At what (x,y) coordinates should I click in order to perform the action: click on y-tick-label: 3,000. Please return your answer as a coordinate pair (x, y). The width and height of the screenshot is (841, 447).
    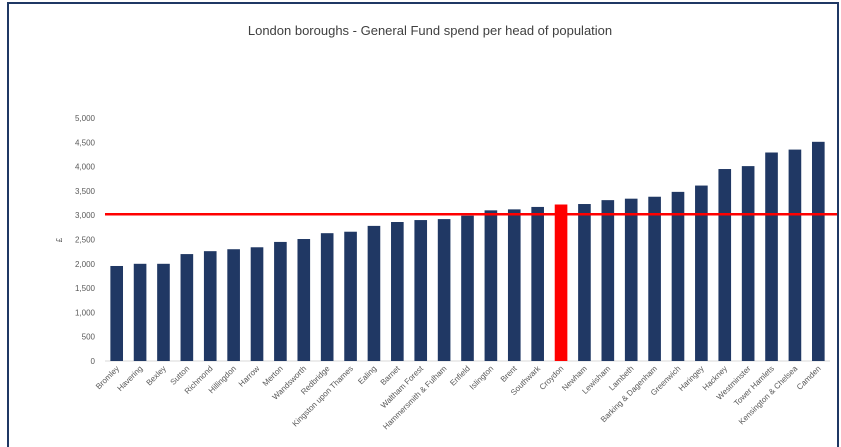
    Looking at the image, I should click on (85, 215).